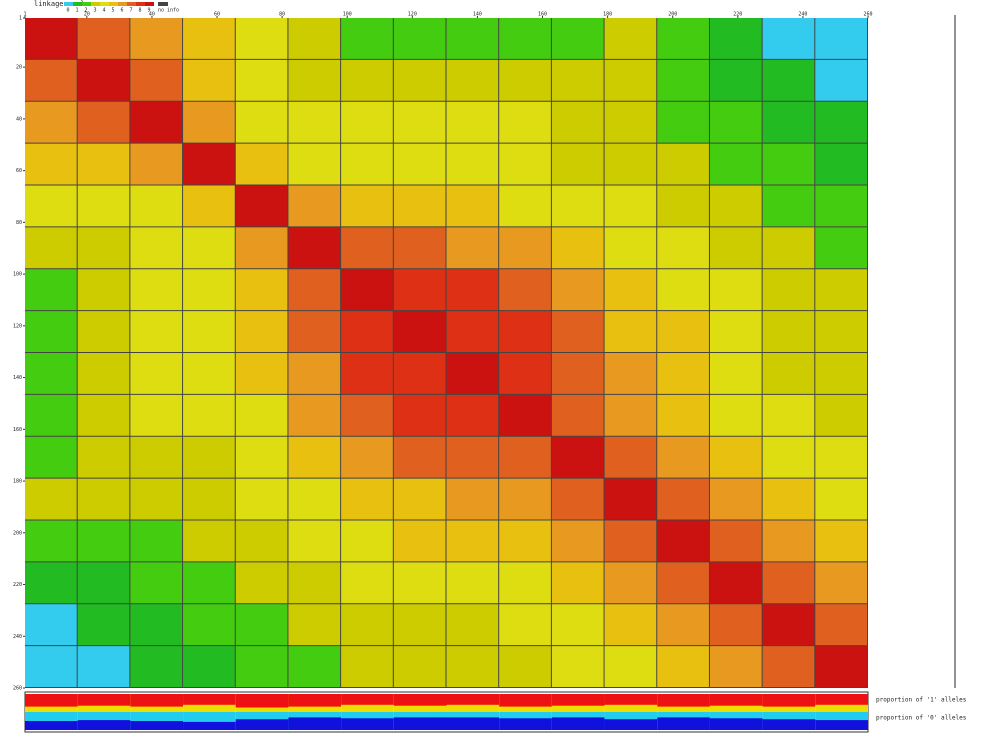  What do you see at coordinates (672, 15) in the screenshot?
I see `x-tick-label: 200` at bounding box center [672, 15].